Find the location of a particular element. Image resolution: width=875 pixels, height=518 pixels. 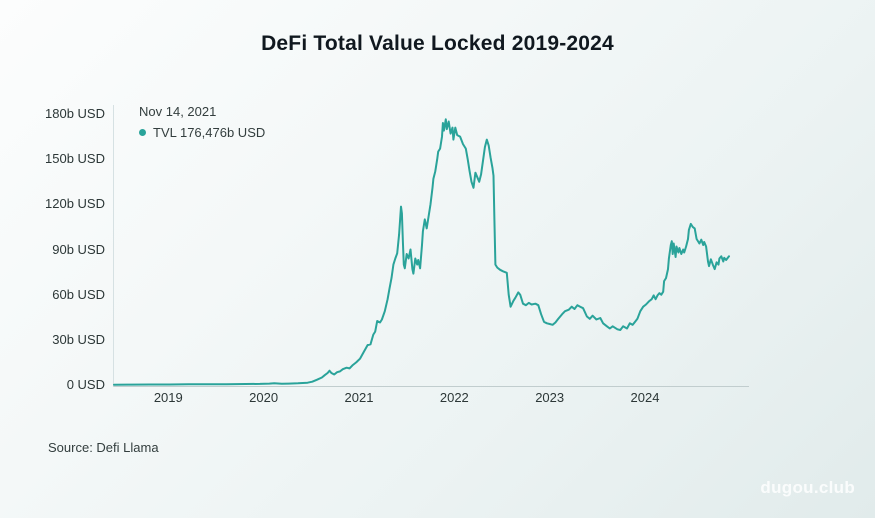

tooltip-date: Nov 14, 2021 is located at coordinates (178, 111).